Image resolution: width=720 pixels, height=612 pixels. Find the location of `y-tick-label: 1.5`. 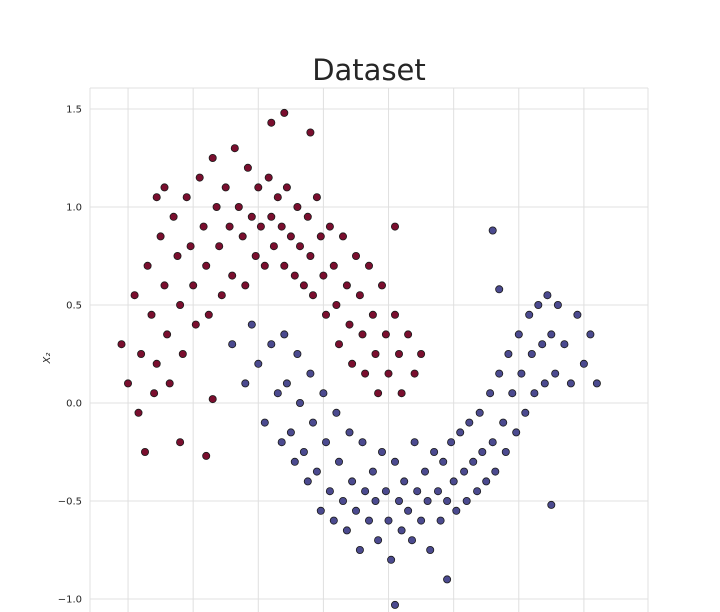

y-tick-label: 1.5 is located at coordinates (74, 110).